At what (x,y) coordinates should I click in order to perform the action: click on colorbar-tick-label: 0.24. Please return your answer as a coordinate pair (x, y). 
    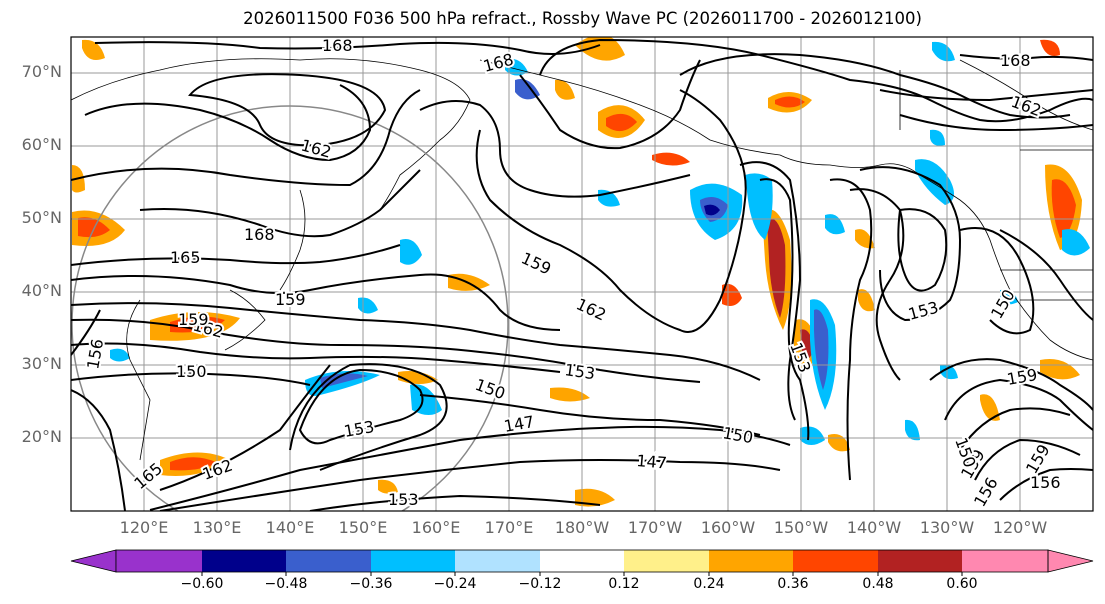
    Looking at the image, I should click on (709, 584).